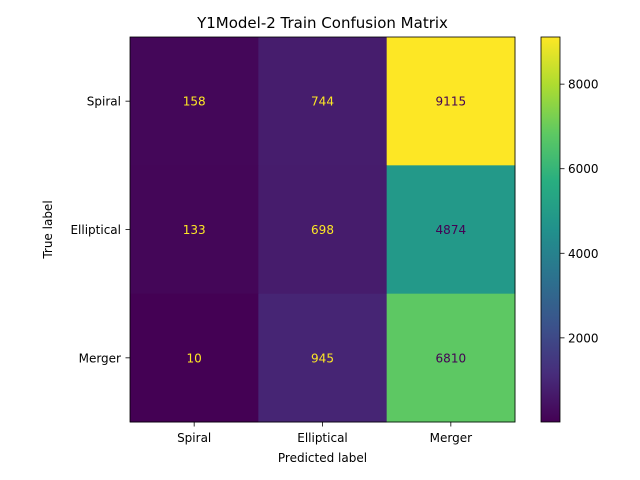 This screenshot has height=480, width=640. Describe the element at coordinates (100, 358) in the screenshot. I see `y-tick-label: Merger` at that location.